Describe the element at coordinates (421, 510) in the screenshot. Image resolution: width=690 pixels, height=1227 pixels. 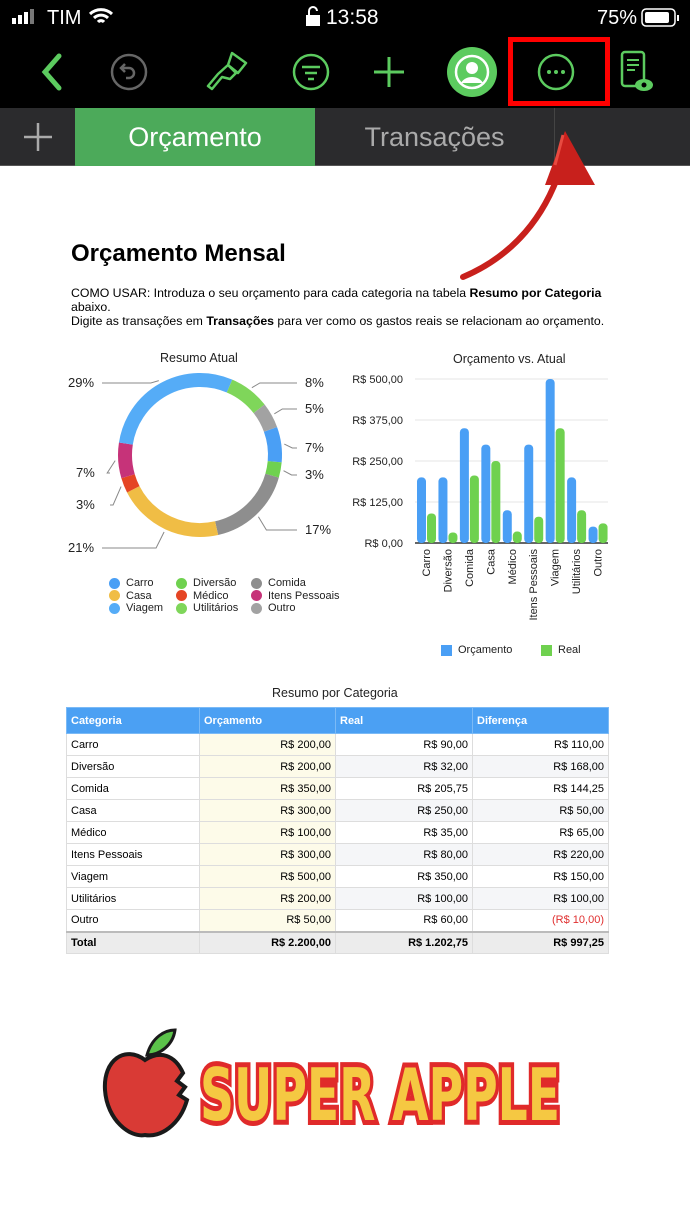
I see `bar-orçamento-carro` at that location.